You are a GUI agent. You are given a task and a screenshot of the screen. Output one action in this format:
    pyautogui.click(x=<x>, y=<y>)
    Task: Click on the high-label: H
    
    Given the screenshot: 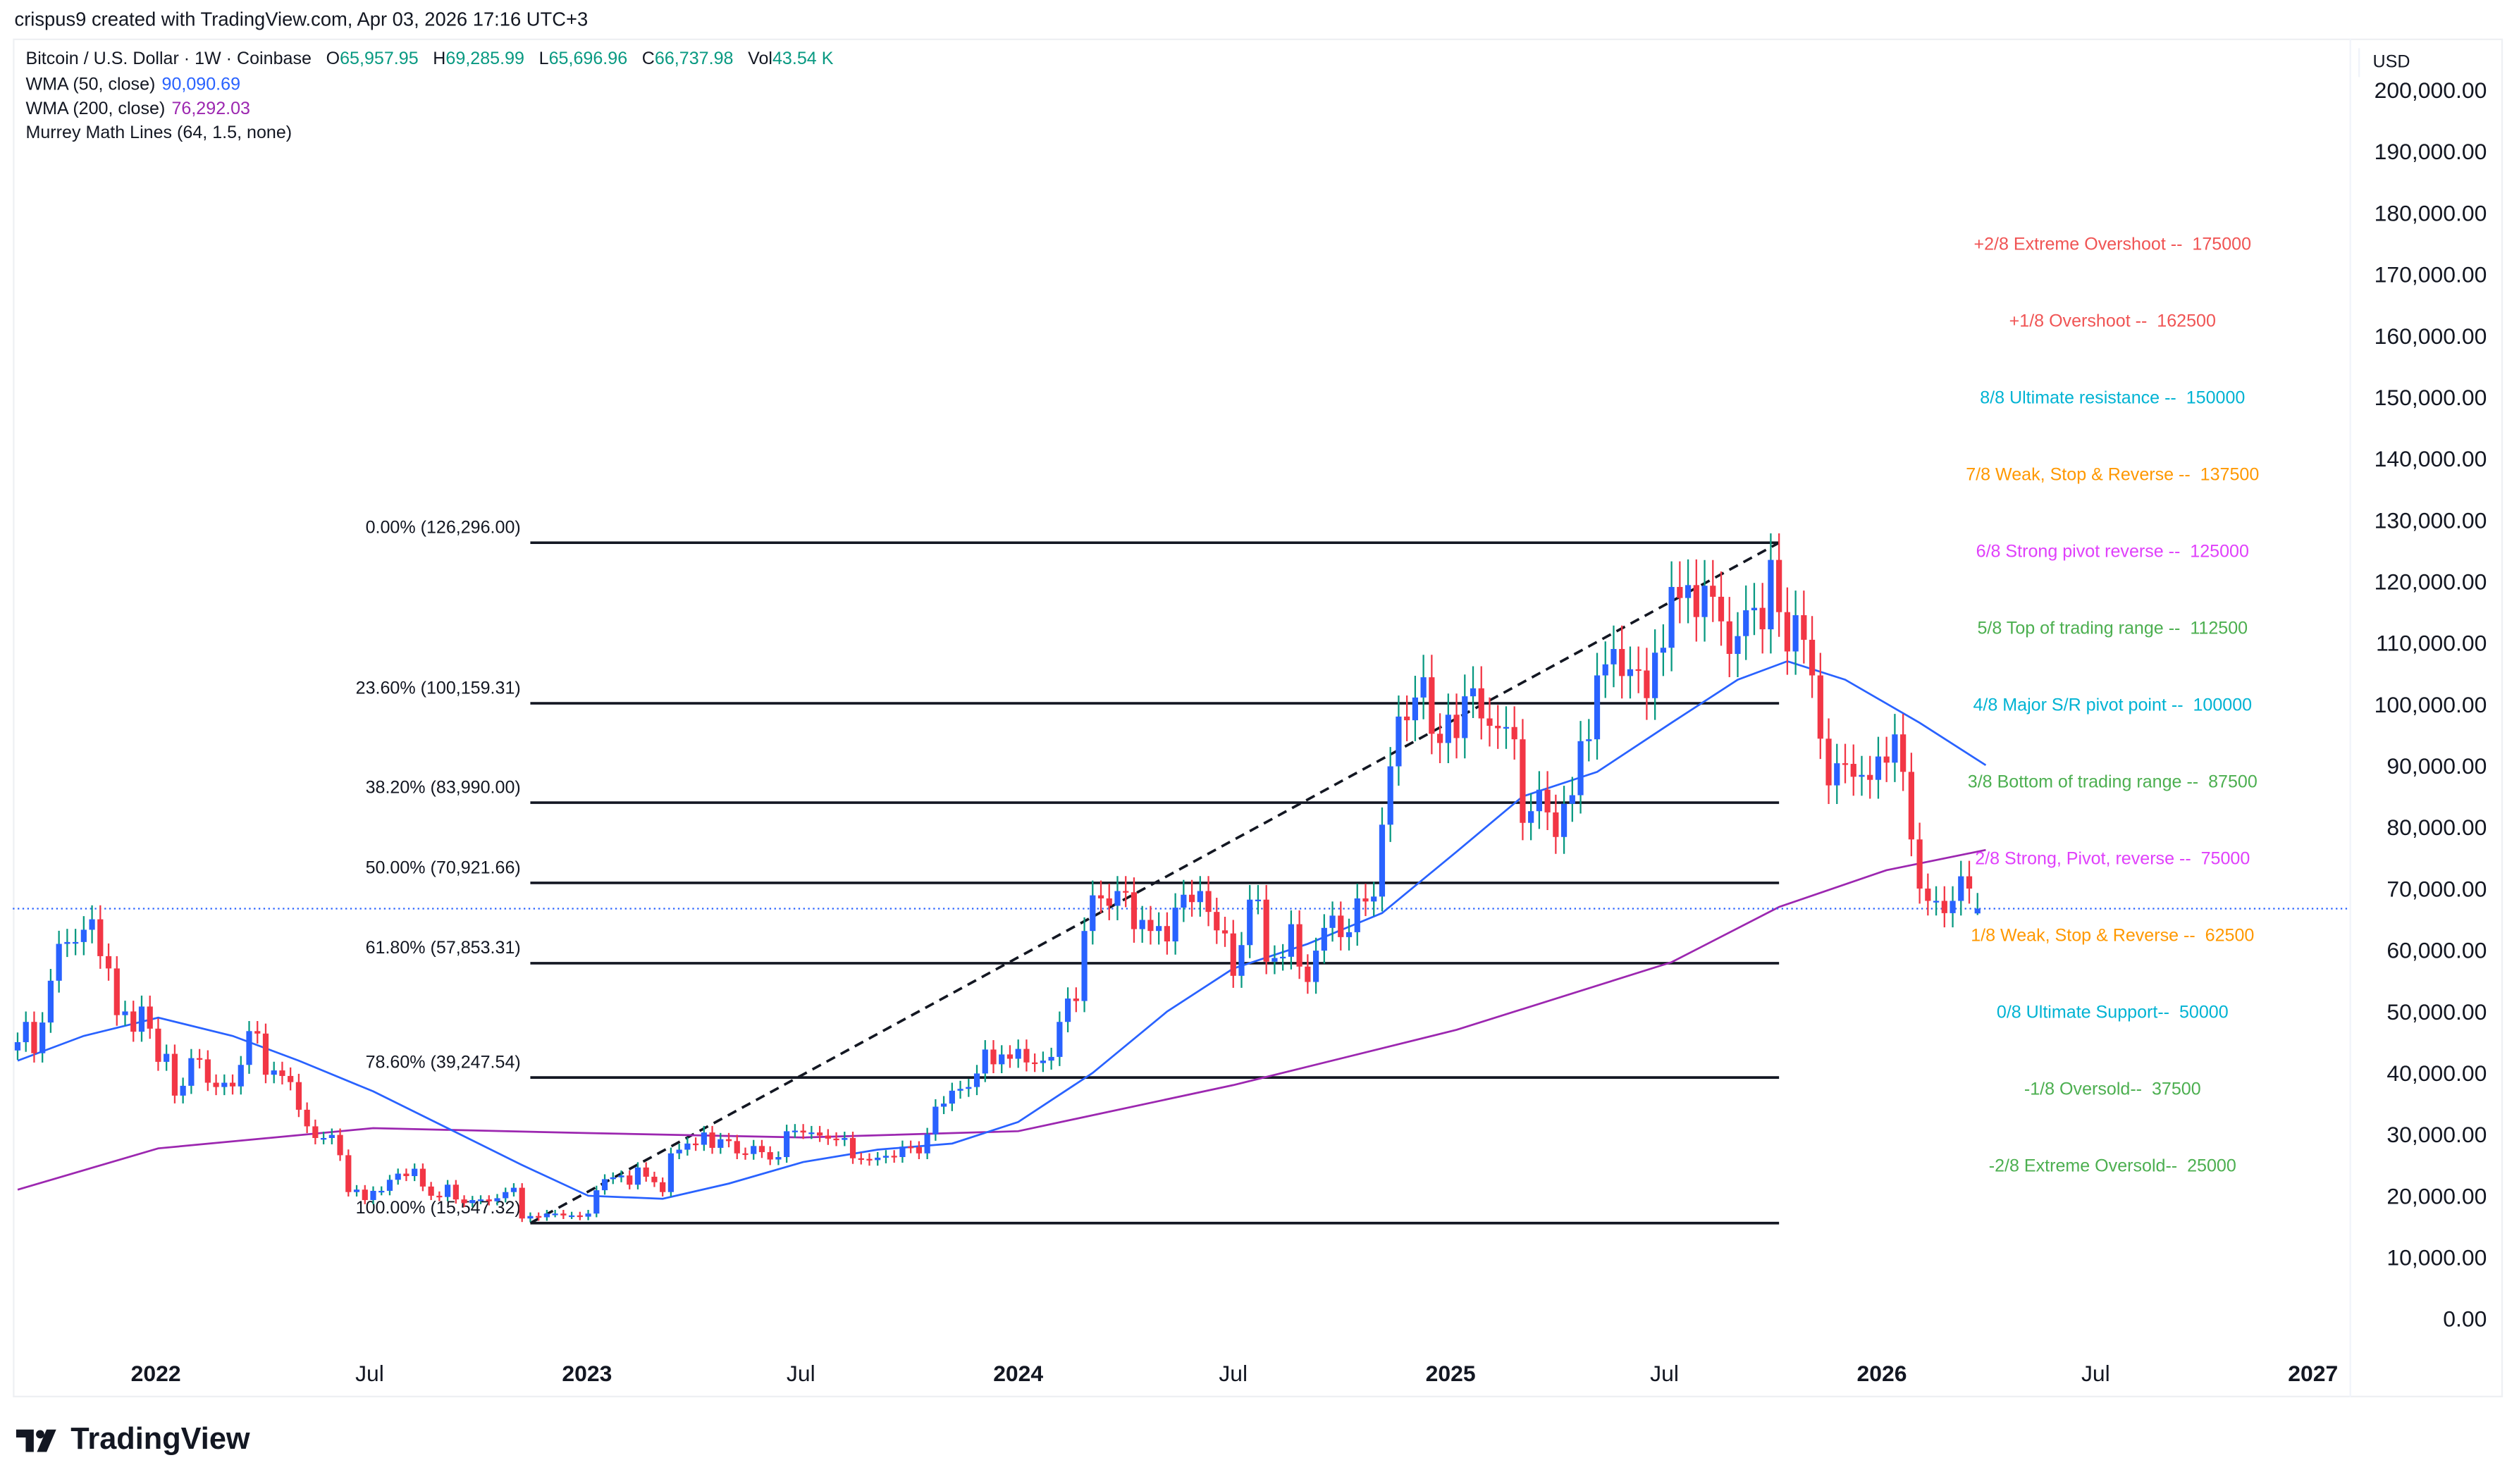 What is the action you would take?
    pyautogui.click(x=439, y=59)
    